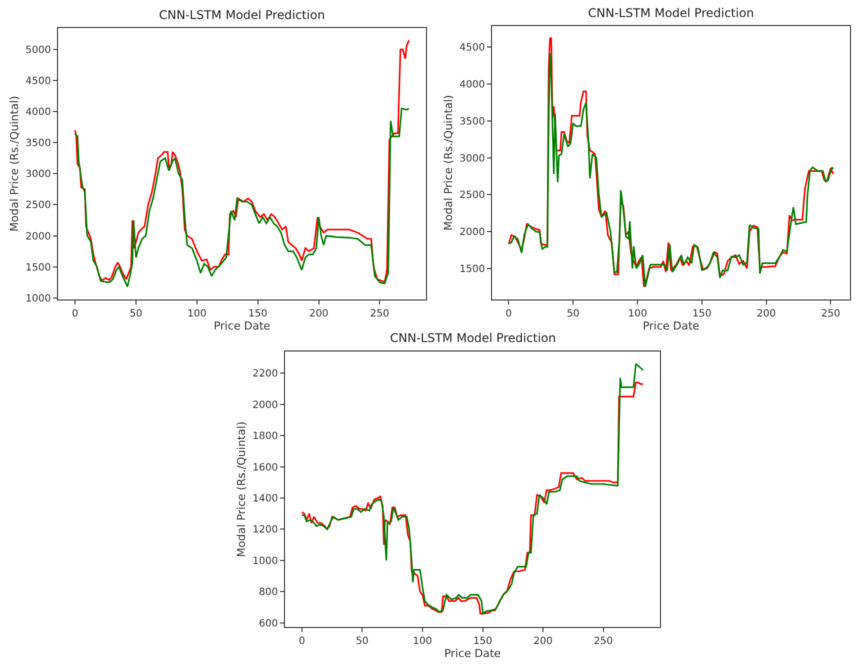 This screenshot has width=856, height=665. I want to click on y-tick-label: 1400, so click(265, 499).